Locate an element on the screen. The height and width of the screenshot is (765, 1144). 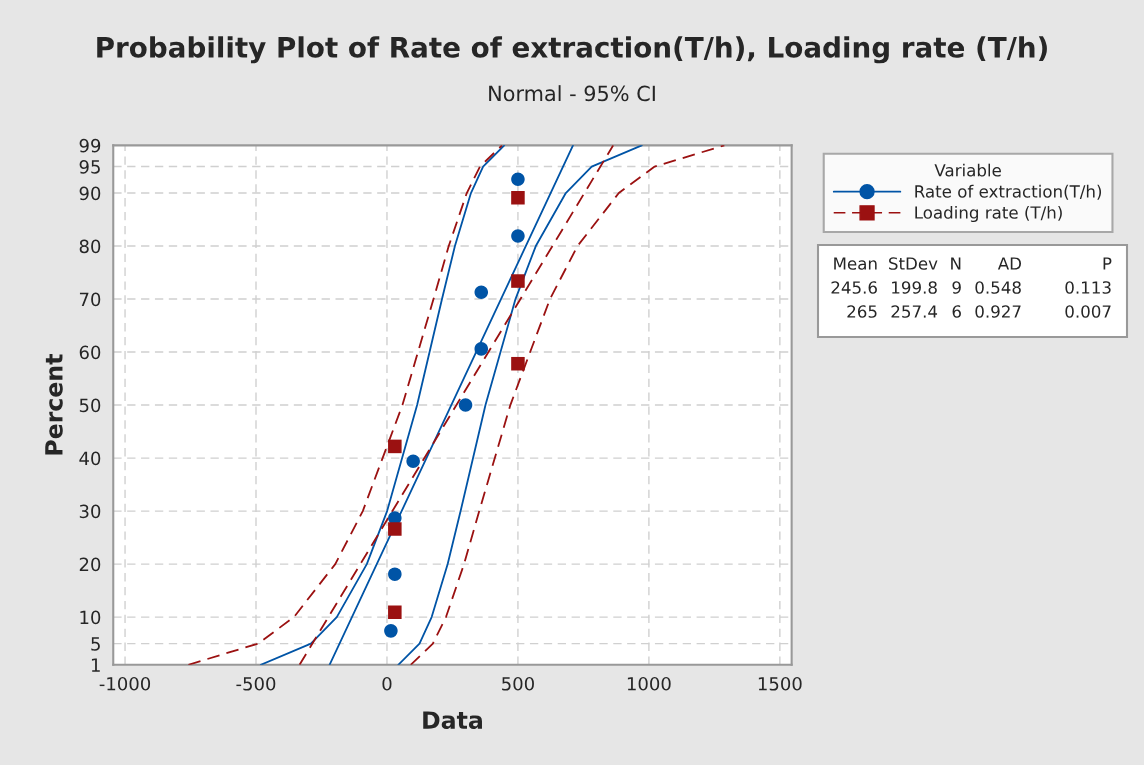
y-tick-label: 50 is located at coordinates (90, 405).